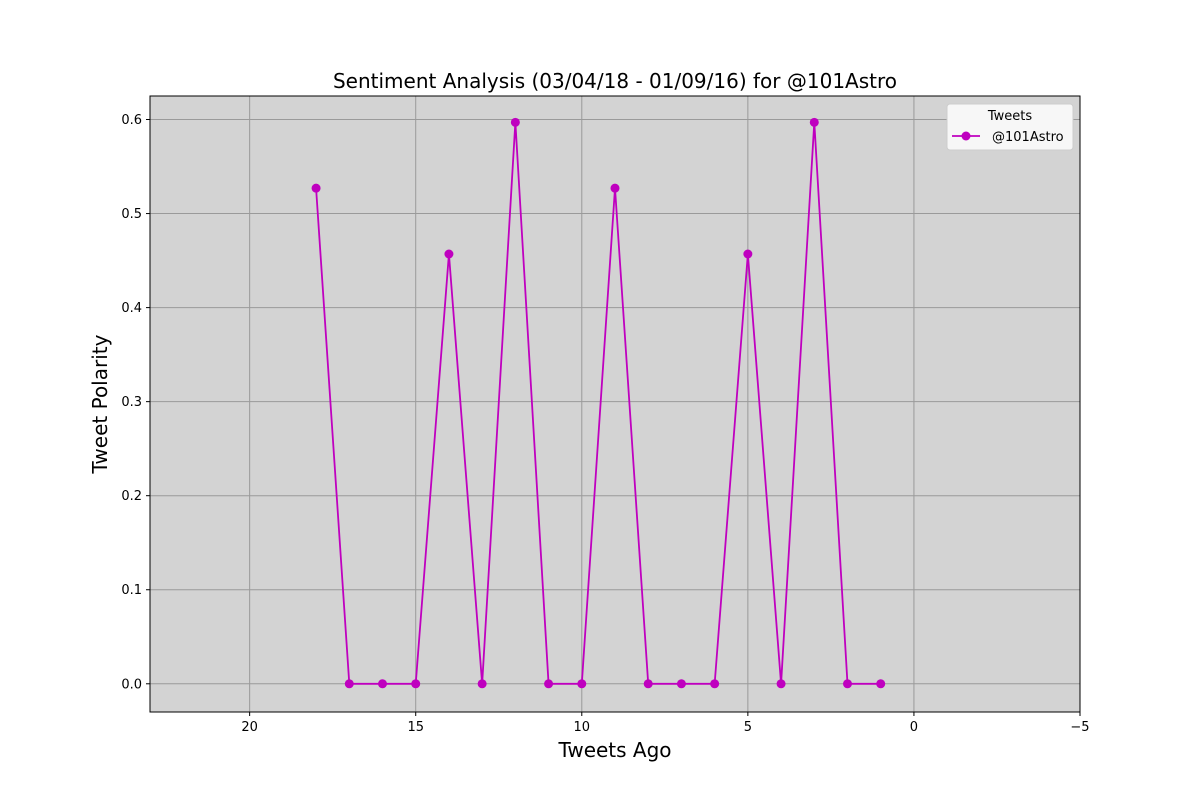  Describe the element at coordinates (614, 750) in the screenshot. I see `x-axis-label: Tweets Ago` at that location.